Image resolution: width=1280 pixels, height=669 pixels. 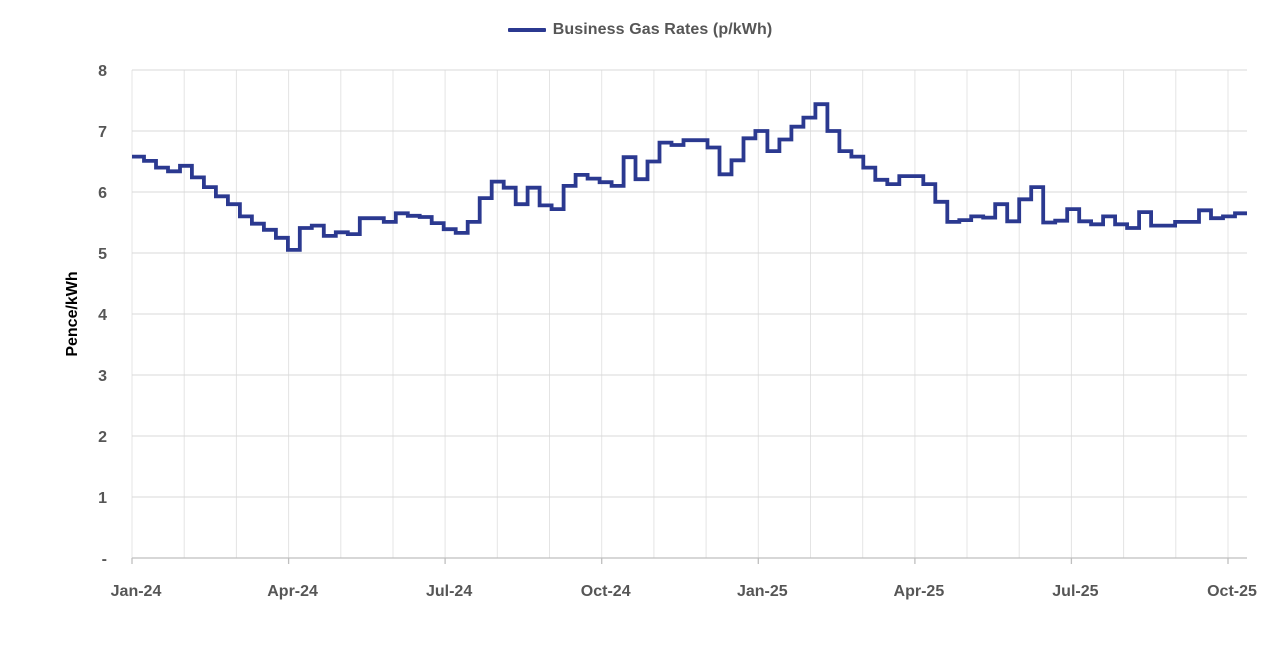 I want to click on y-tick-label: 3, so click(x=102, y=376).